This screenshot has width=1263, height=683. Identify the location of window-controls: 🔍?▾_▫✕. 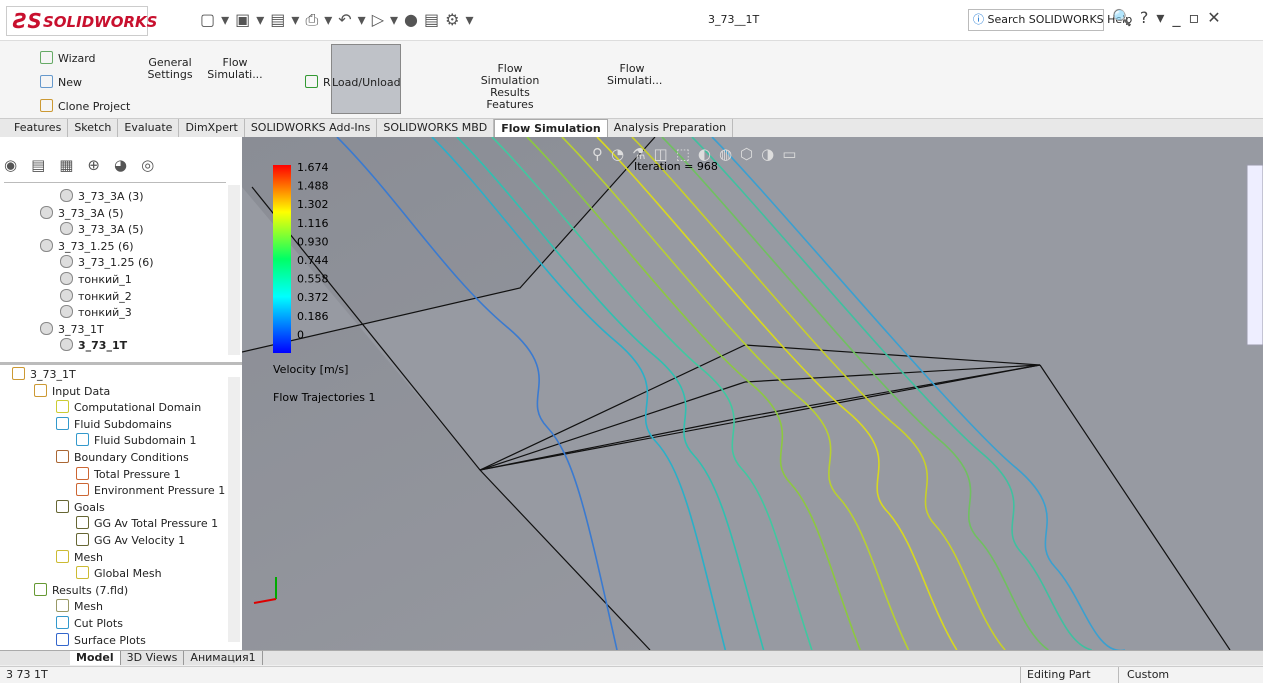
(1170, 17).